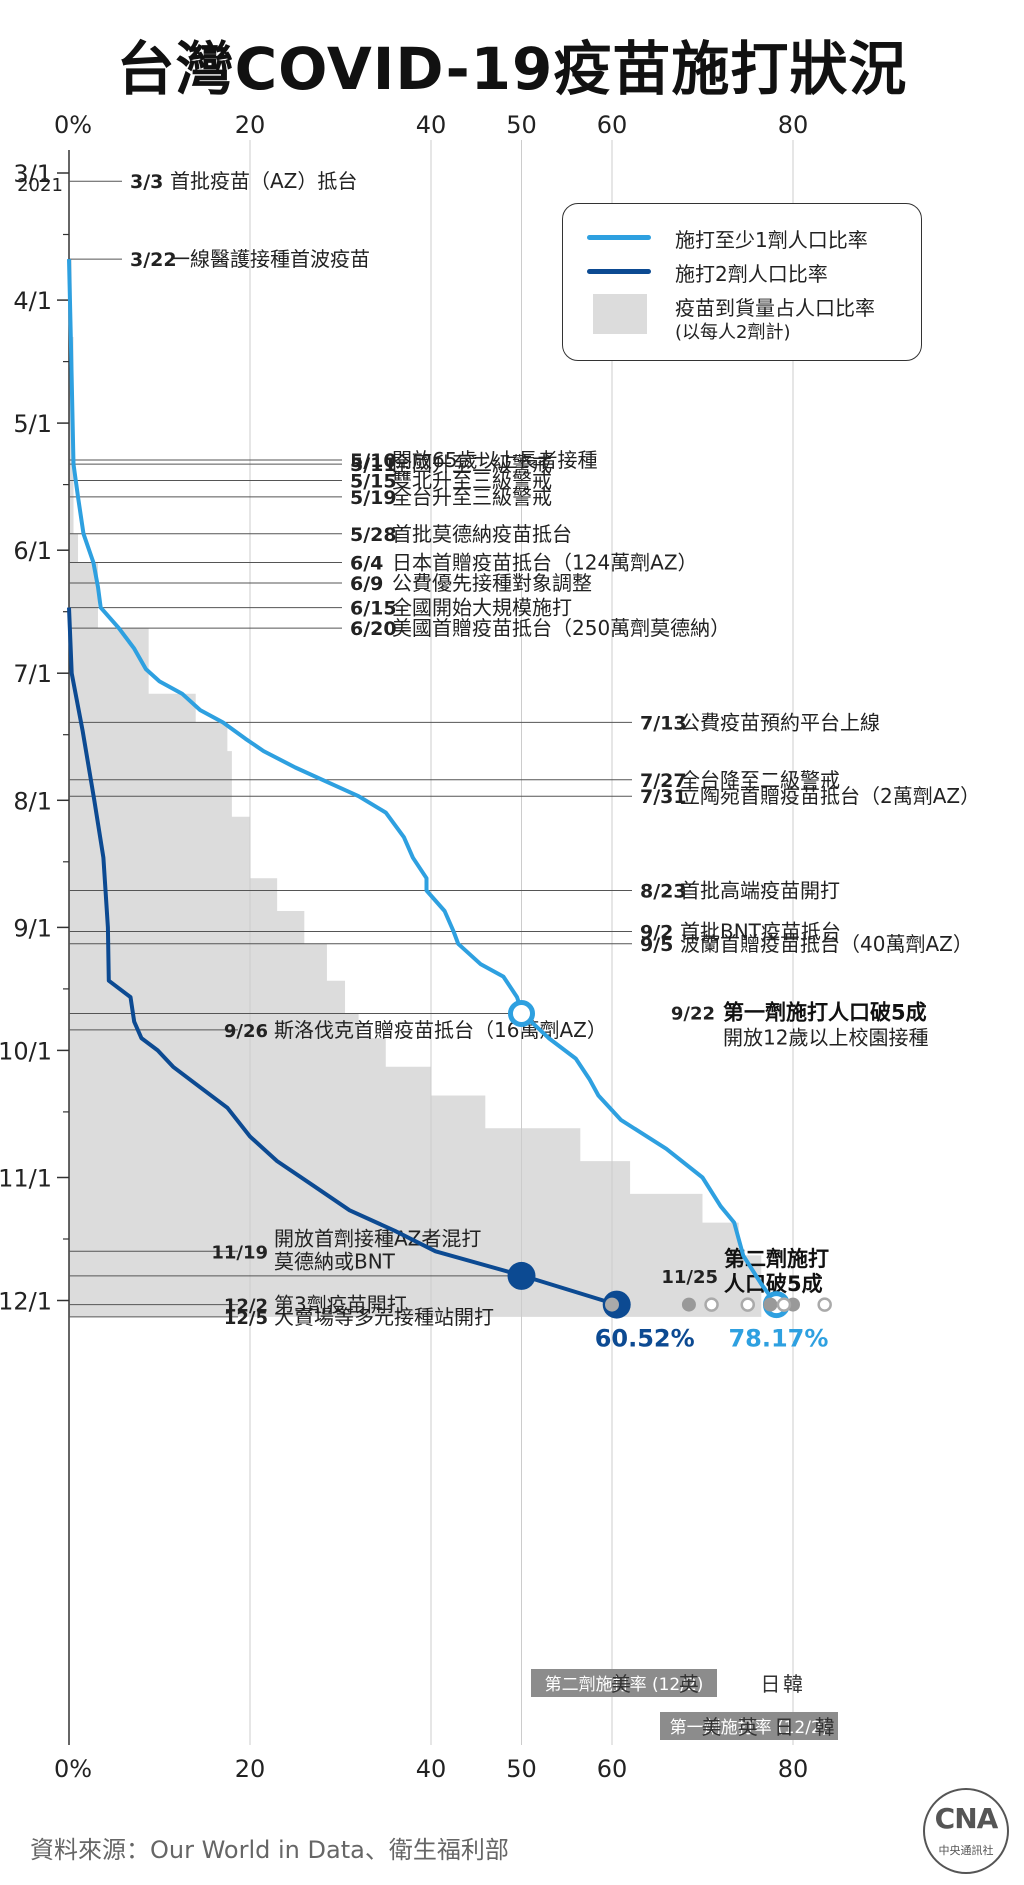 The height and width of the screenshot is (1885, 1024). Describe the element at coordinates (966, 1831) in the screenshot. I see `cna-logo: CNA 中央通訊社` at that location.